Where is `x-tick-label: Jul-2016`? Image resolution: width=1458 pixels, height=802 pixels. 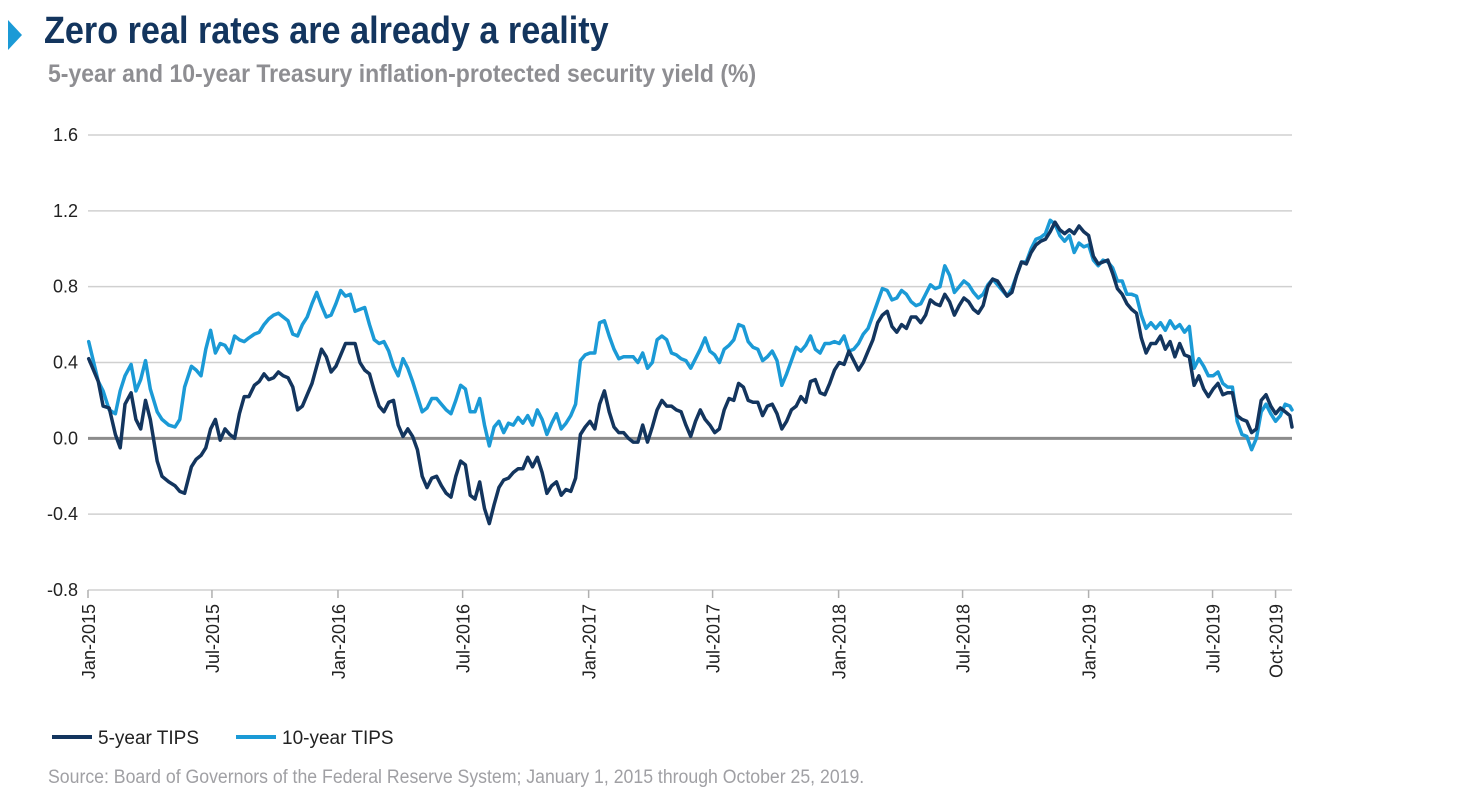 x-tick-label: Jul-2016 is located at coordinates (464, 638).